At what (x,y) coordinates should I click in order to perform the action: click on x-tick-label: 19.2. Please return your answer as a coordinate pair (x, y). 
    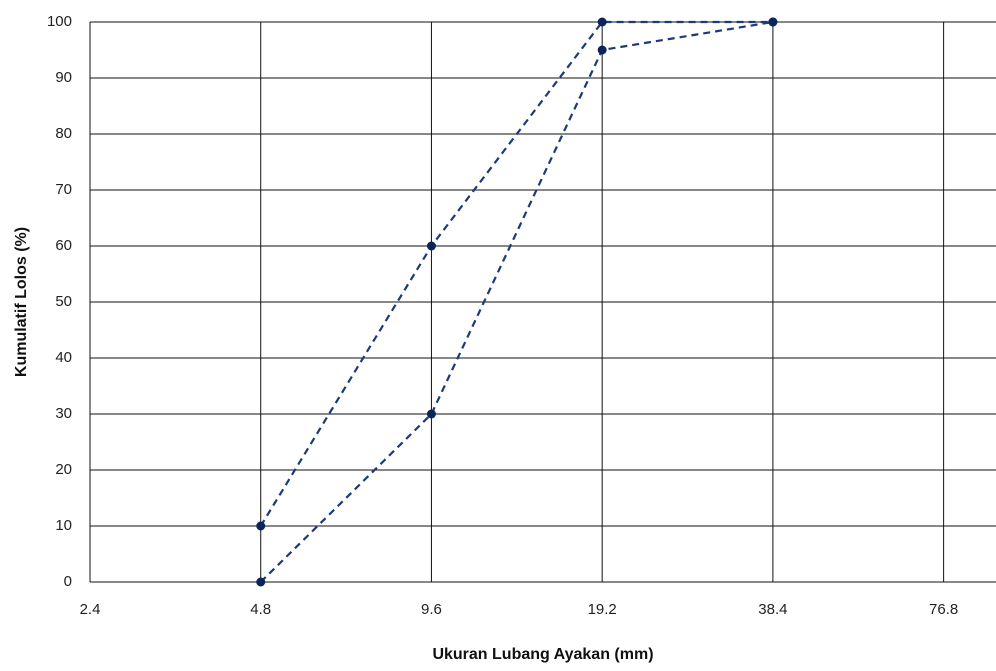
    Looking at the image, I should click on (602, 609).